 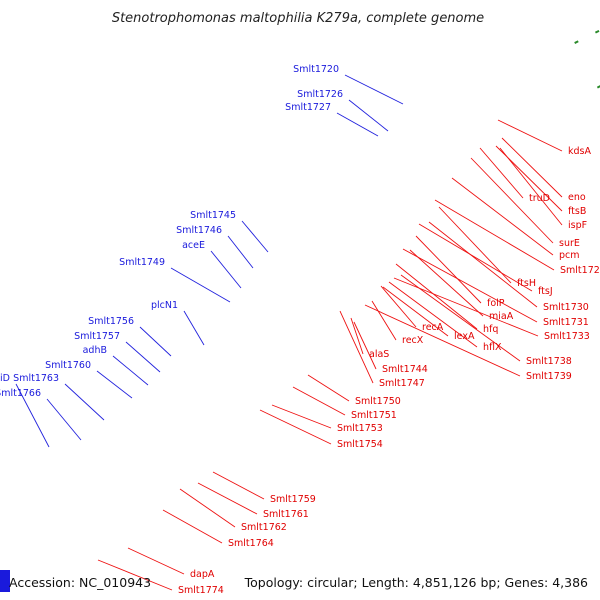 I want to click on reverse-gene-label: Smlt1744, so click(x=405, y=369).